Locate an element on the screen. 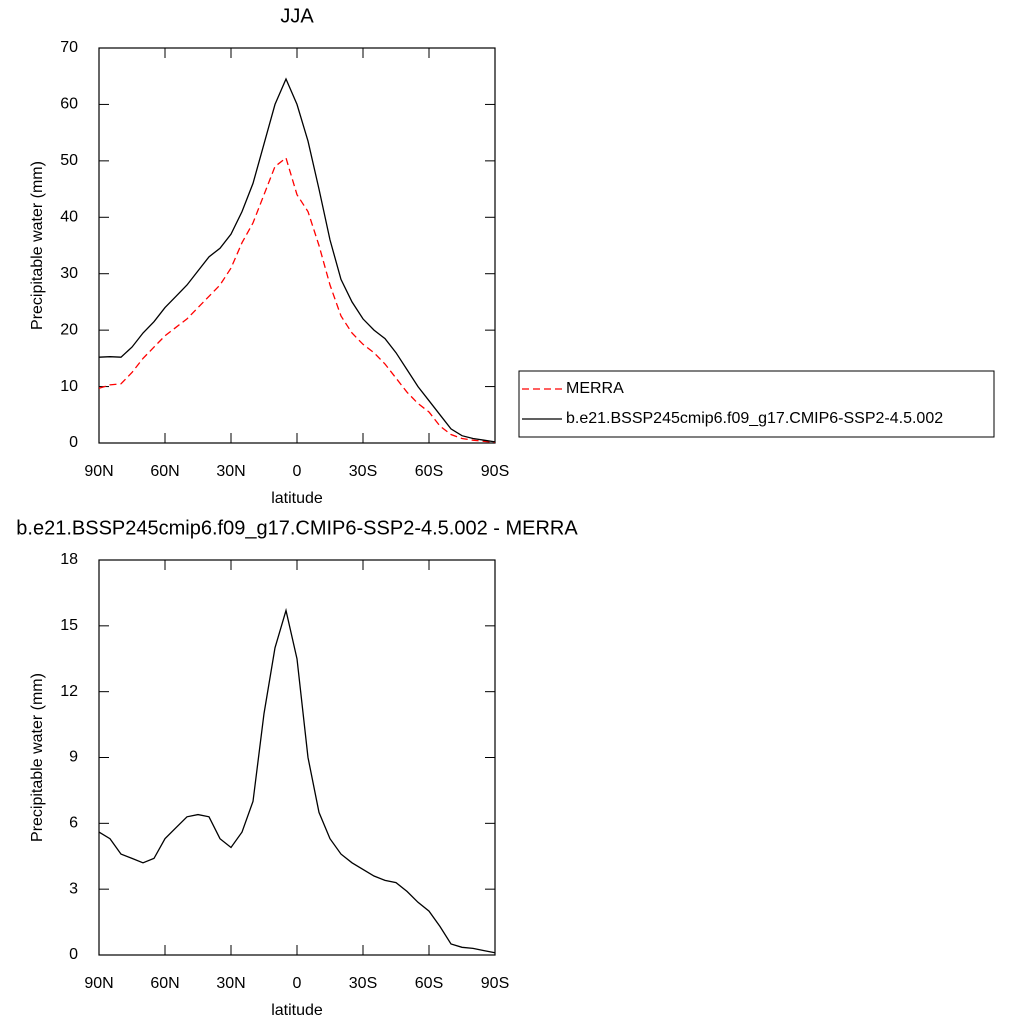 This screenshot has height=1024, width=1024. y-tick-label: 40 is located at coordinates (69, 217).